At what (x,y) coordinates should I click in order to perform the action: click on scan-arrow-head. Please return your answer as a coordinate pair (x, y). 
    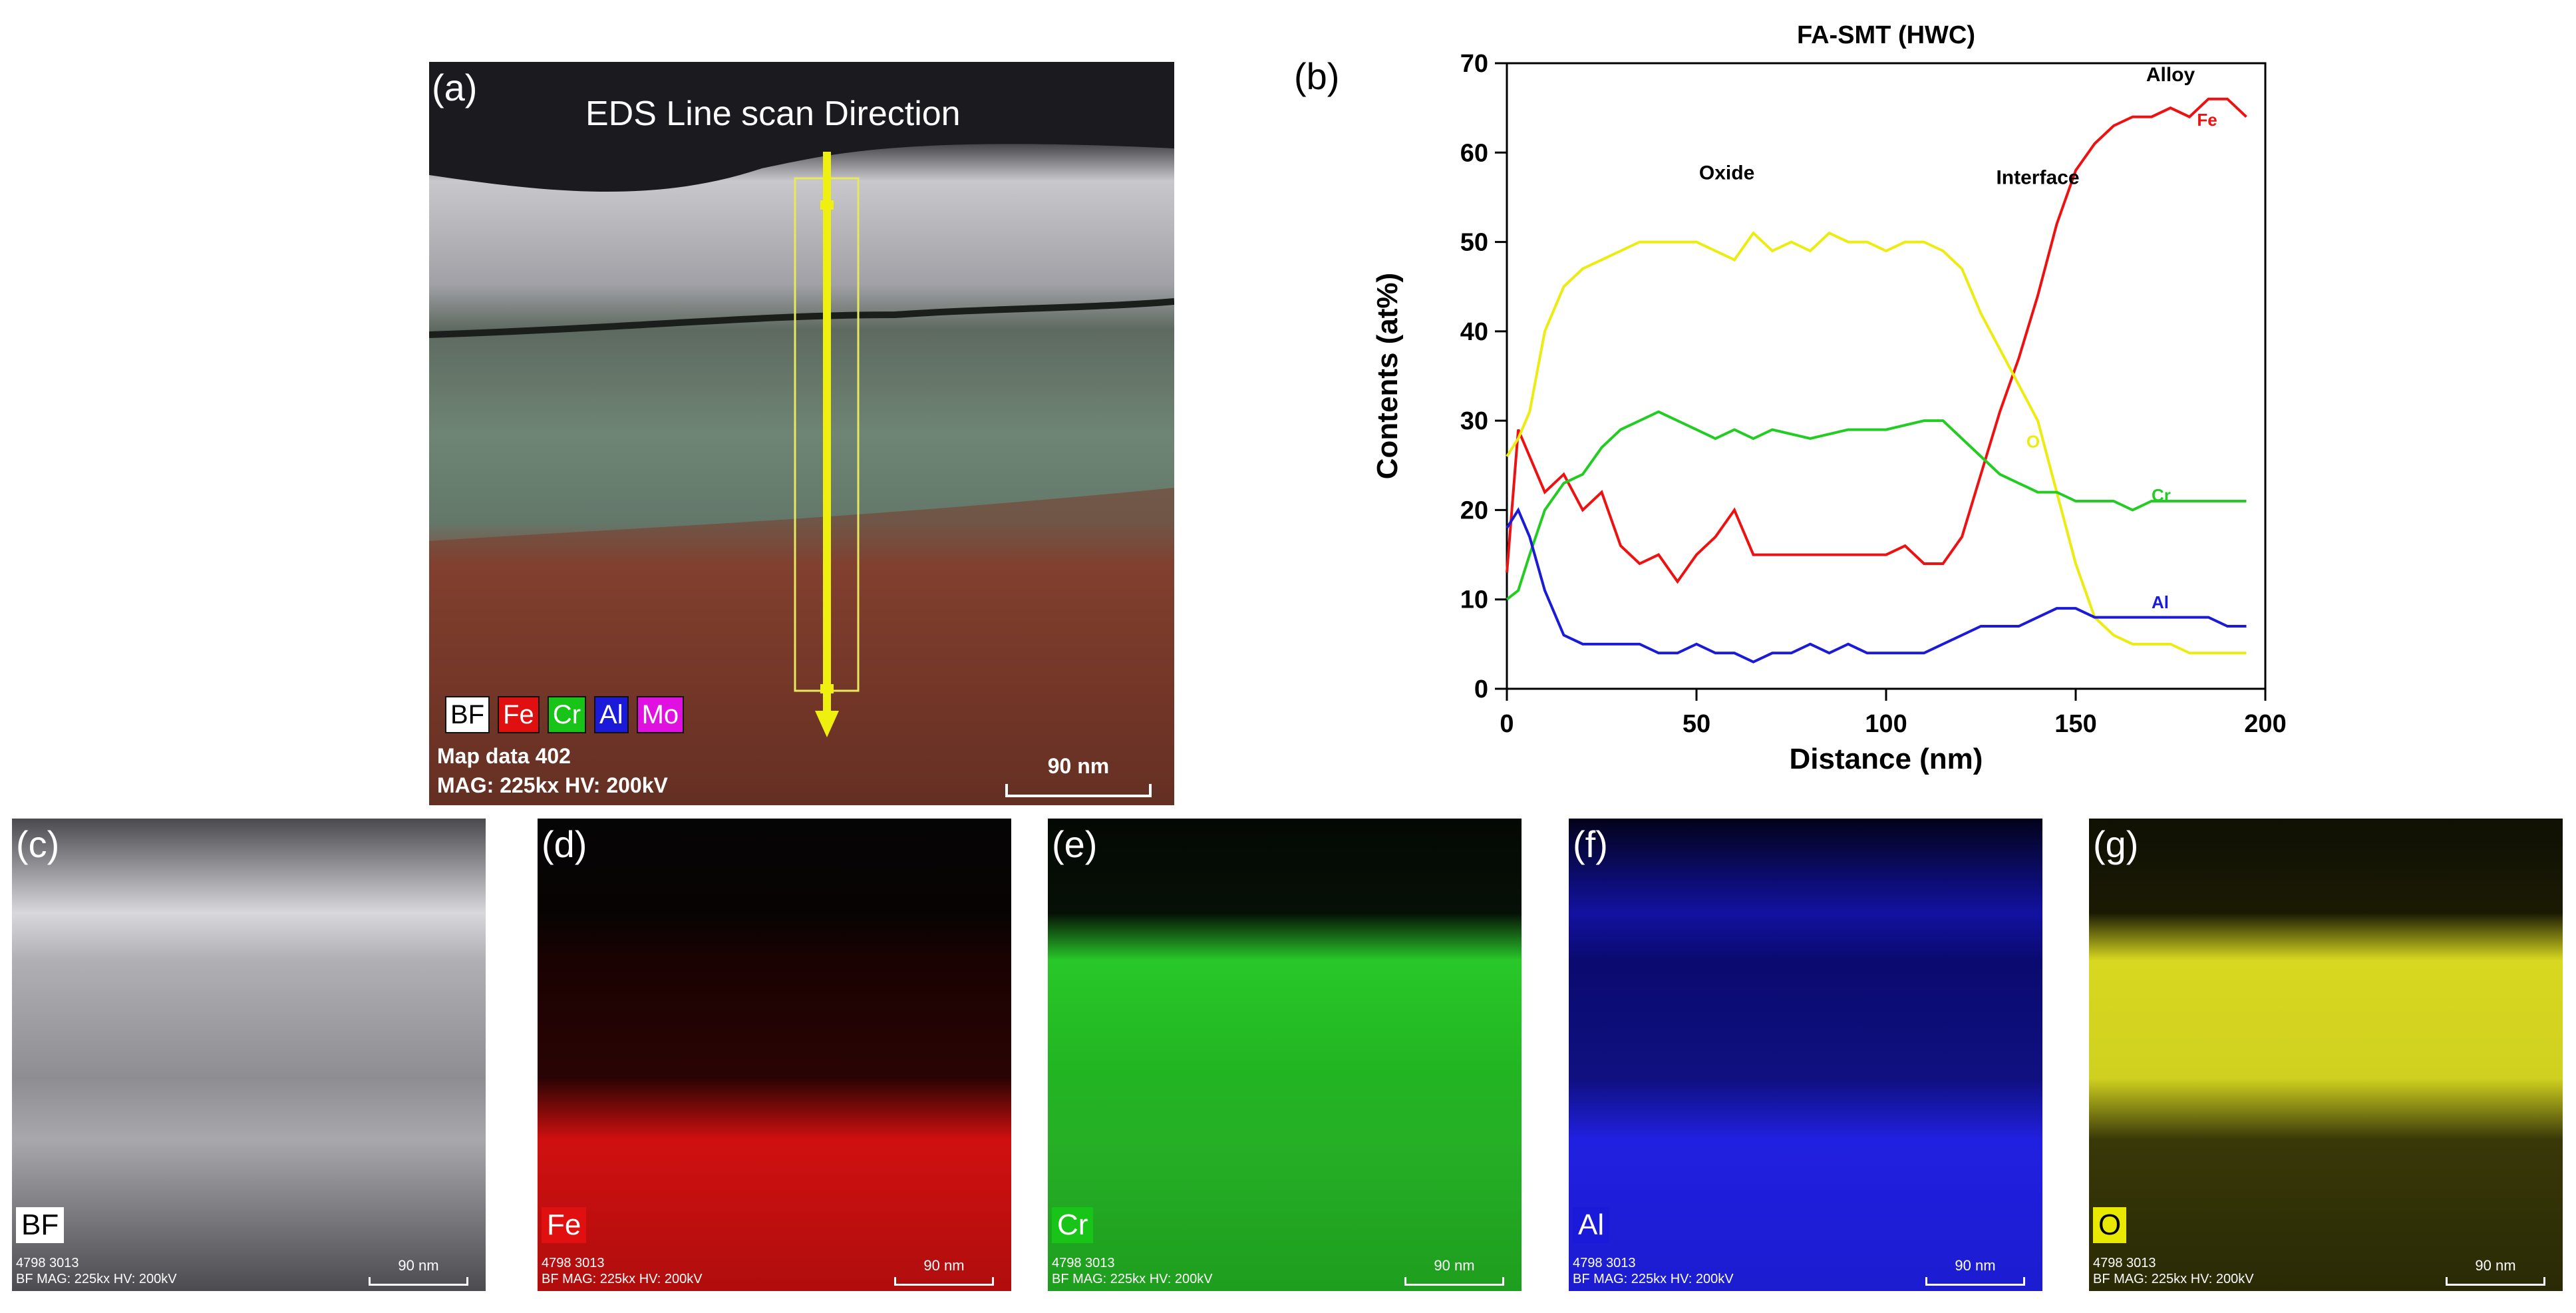
    Looking at the image, I should click on (827, 724).